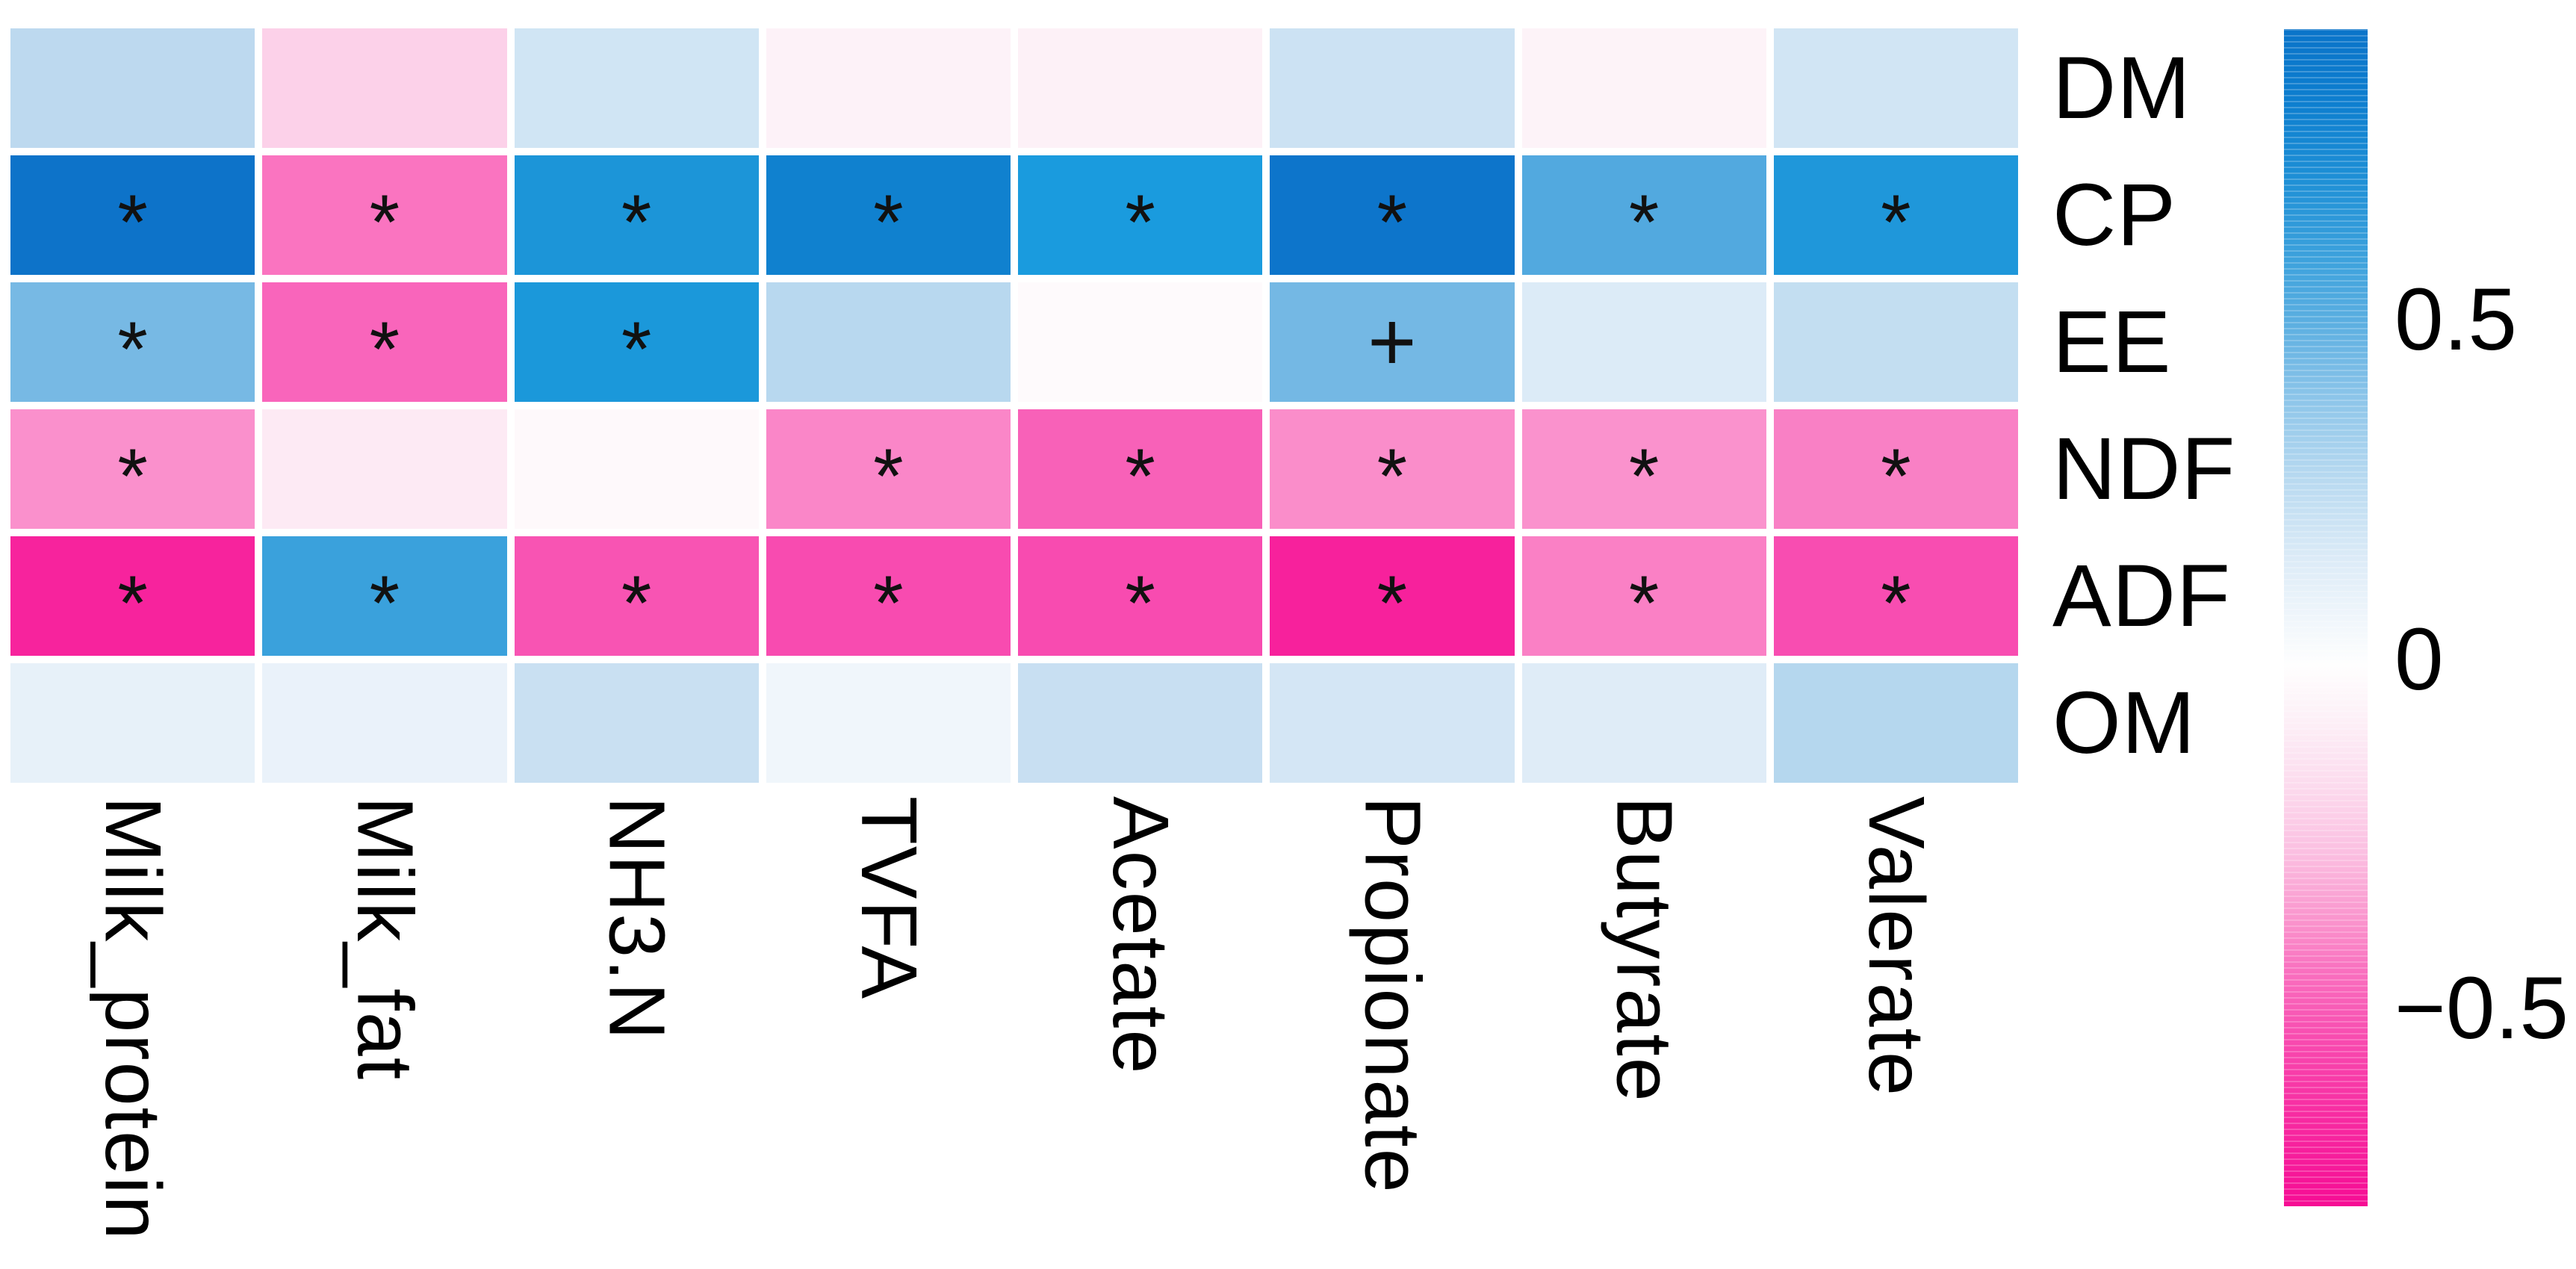 The width and height of the screenshot is (2576, 1269). Describe the element at coordinates (133, 723) in the screenshot. I see `cell-OM-Milk_protein` at that location.